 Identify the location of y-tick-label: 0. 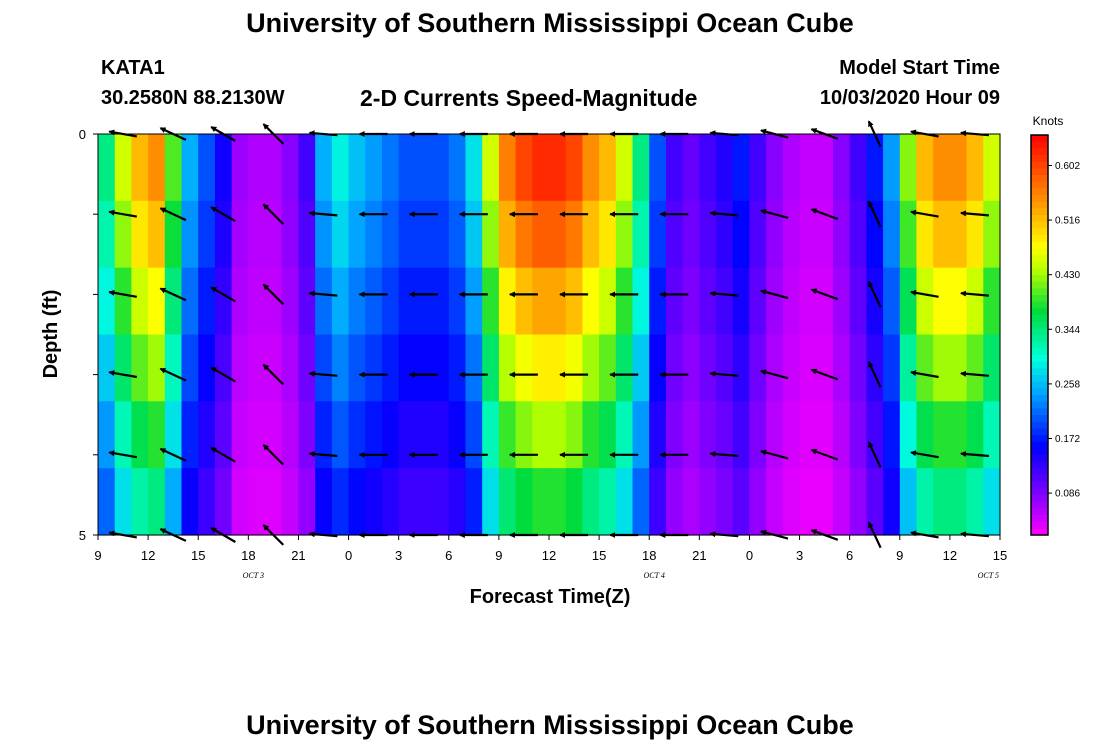
(82, 134).